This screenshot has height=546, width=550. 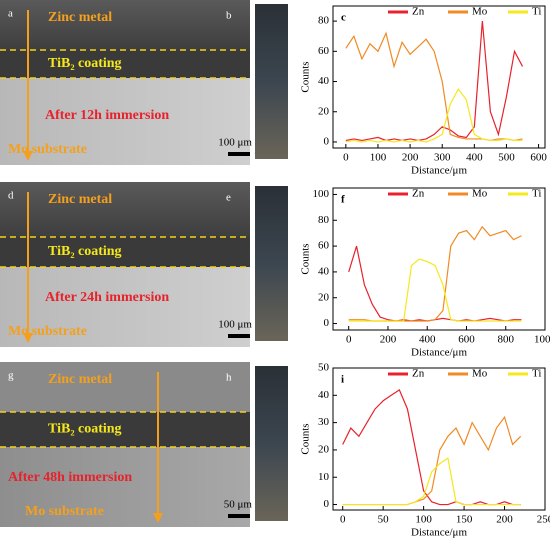 What do you see at coordinates (342, 380) in the screenshot?
I see `panel-letter: i` at bounding box center [342, 380].